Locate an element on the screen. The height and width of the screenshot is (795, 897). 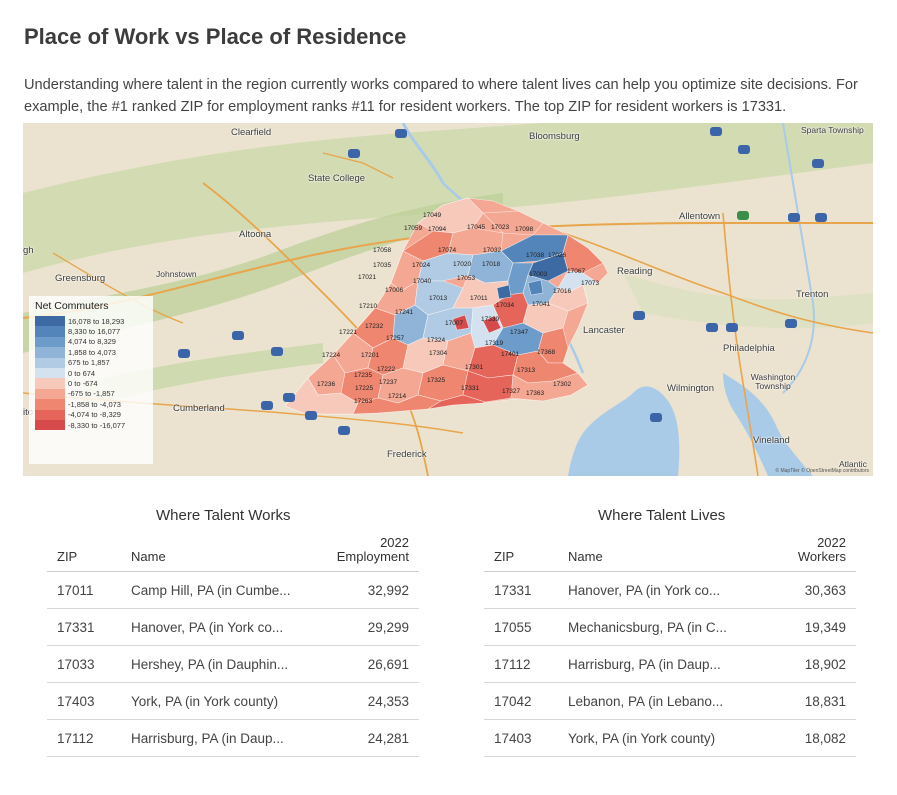
zip-label: 17016 is located at coordinates (562, 291).